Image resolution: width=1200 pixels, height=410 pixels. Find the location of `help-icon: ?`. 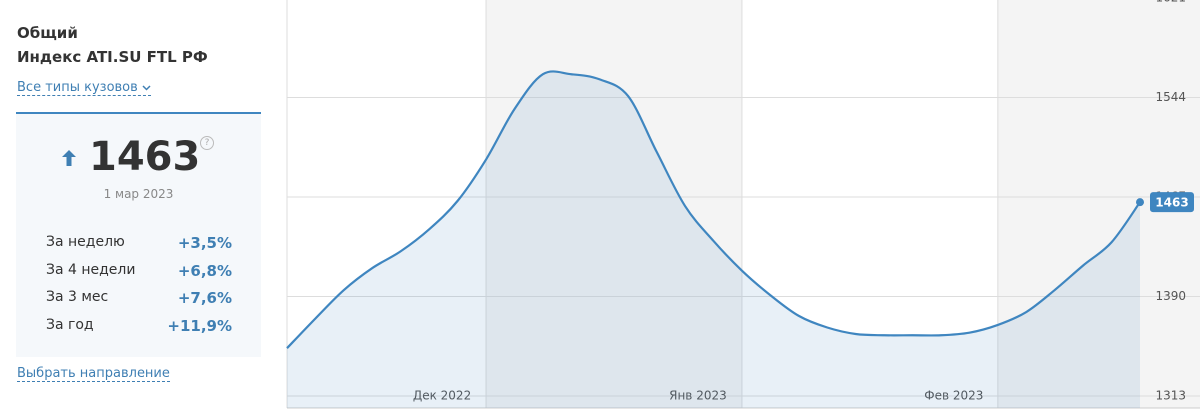

help-icon: ? is located at coordinates (207, 143).